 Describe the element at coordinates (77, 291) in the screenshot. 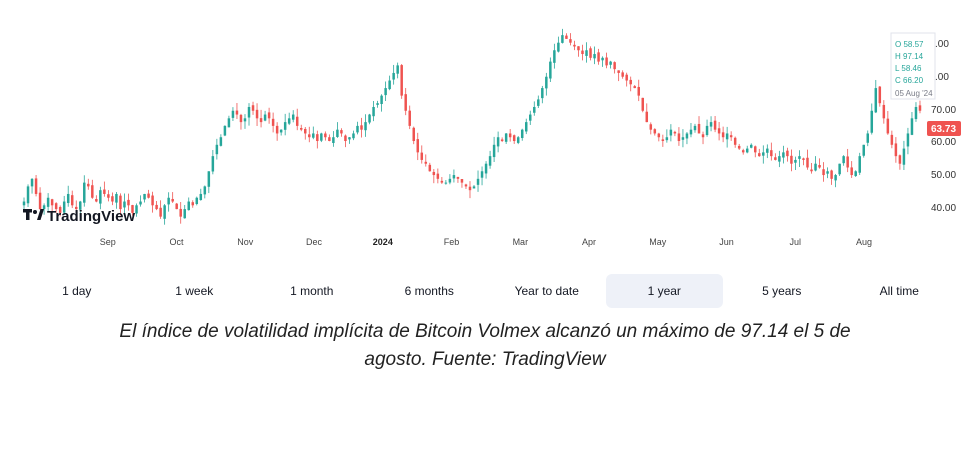

I see `range-button-1-day: 1 day` at that location.